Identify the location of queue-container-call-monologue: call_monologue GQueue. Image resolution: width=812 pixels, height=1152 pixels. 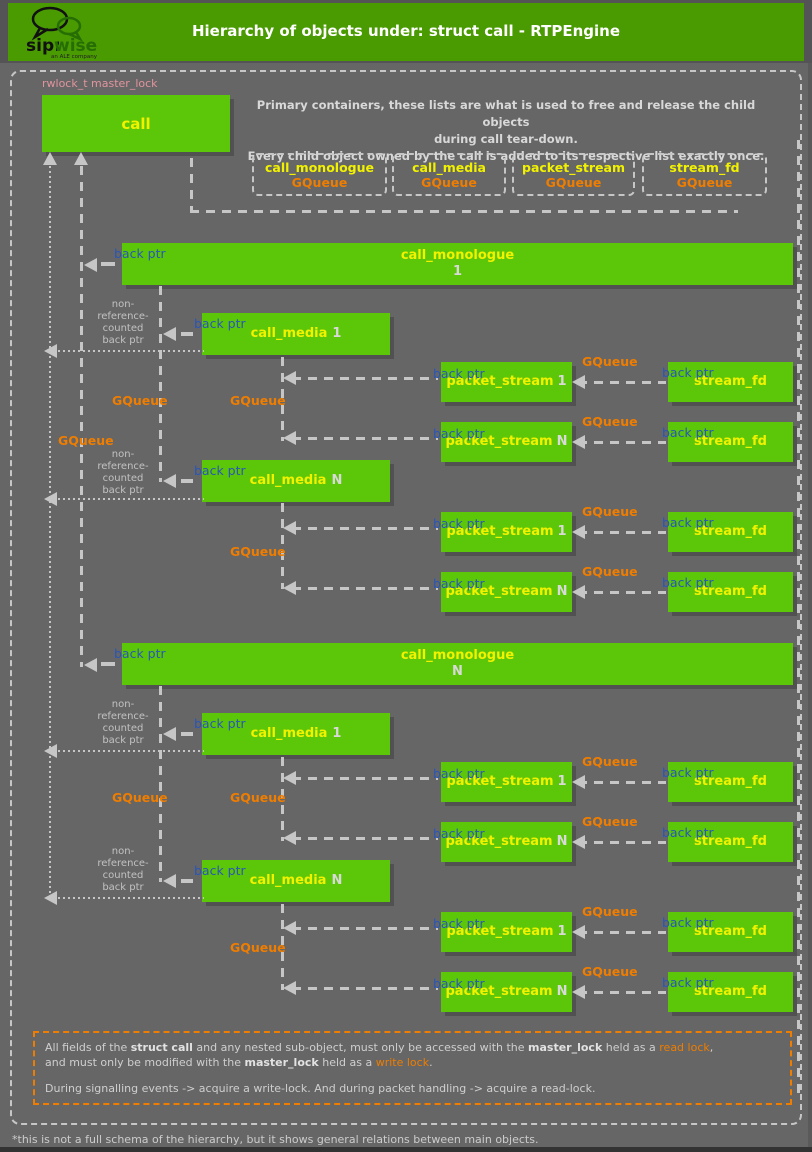
(319, 174).